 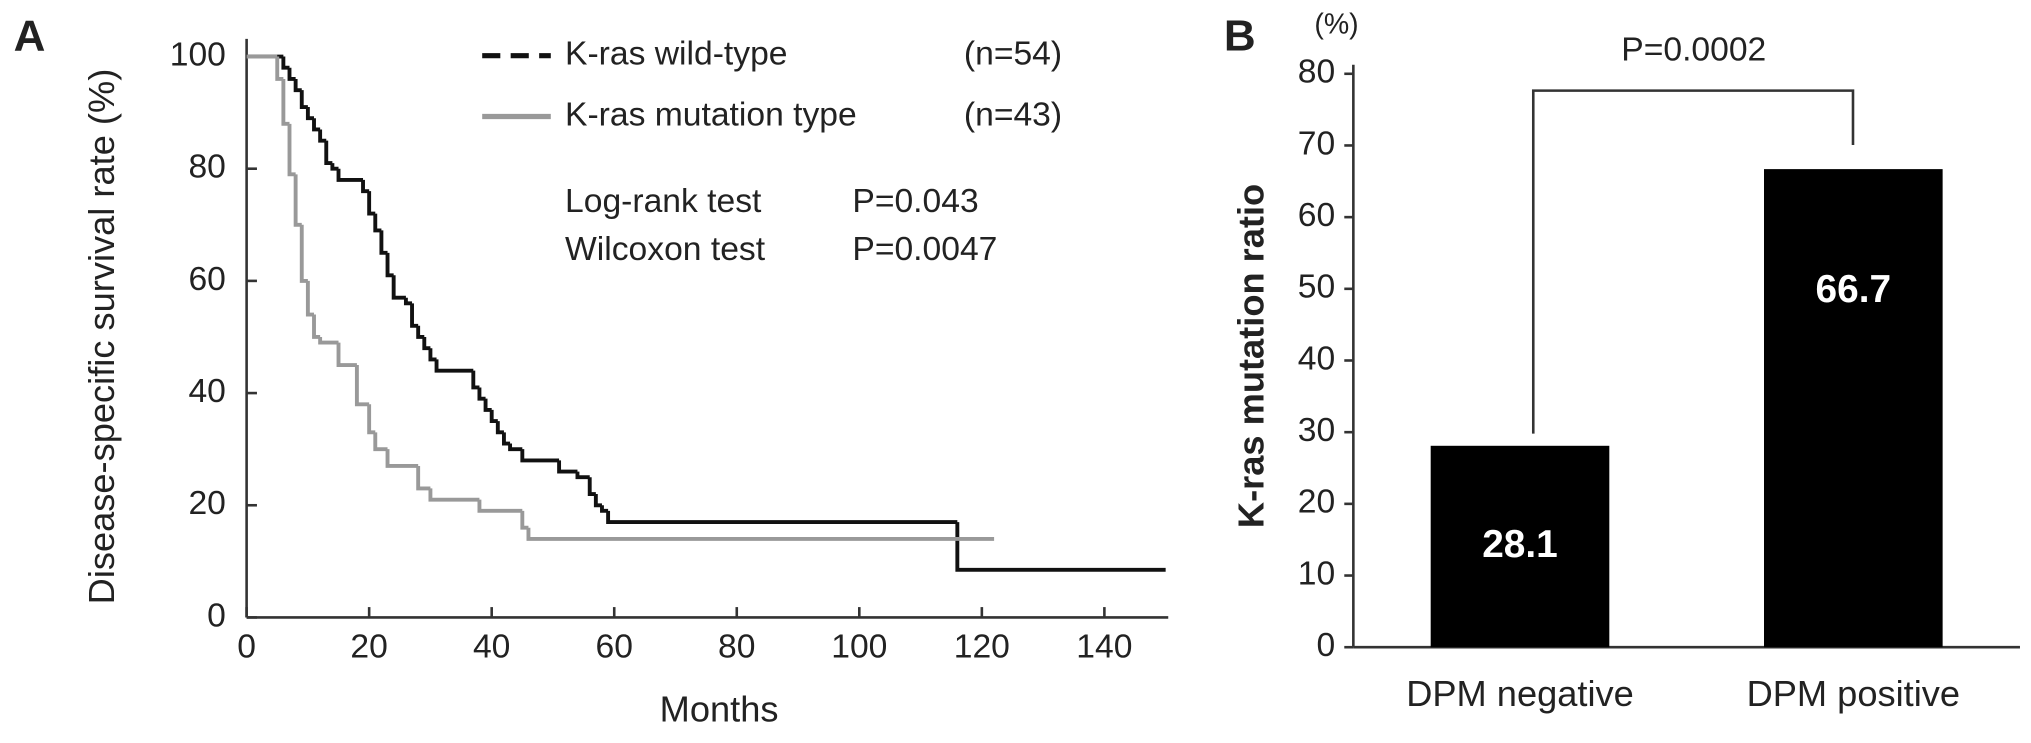 I want to click on panel-letter: B, so click(x=1240, y=35).